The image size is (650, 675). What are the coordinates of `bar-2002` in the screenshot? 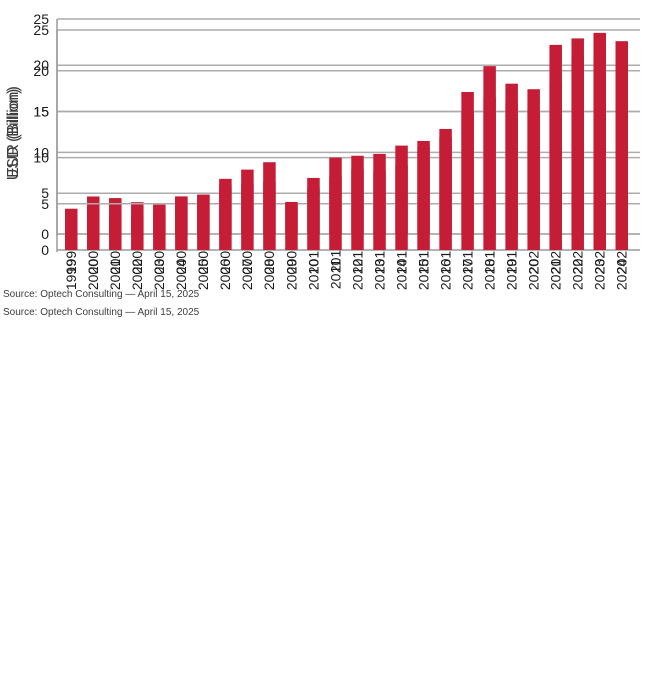 It's located at (137, 232).